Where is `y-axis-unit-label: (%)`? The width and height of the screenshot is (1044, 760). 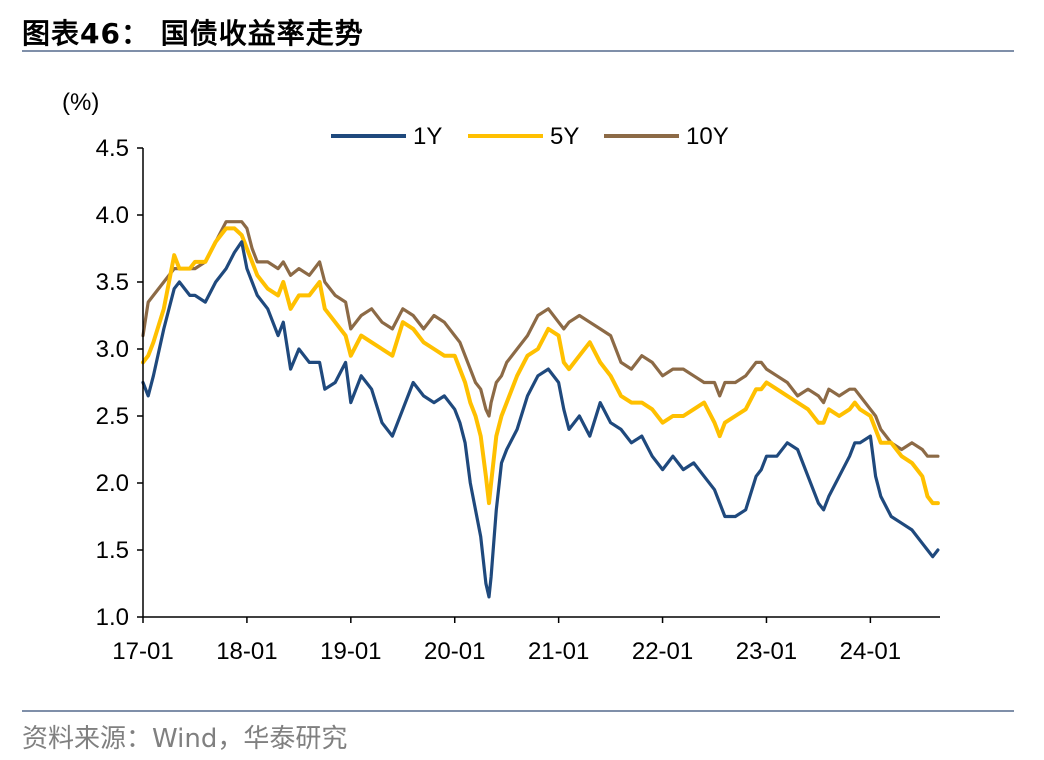
y-axis-unit-label: (%) is located at coordinates (80, 102).